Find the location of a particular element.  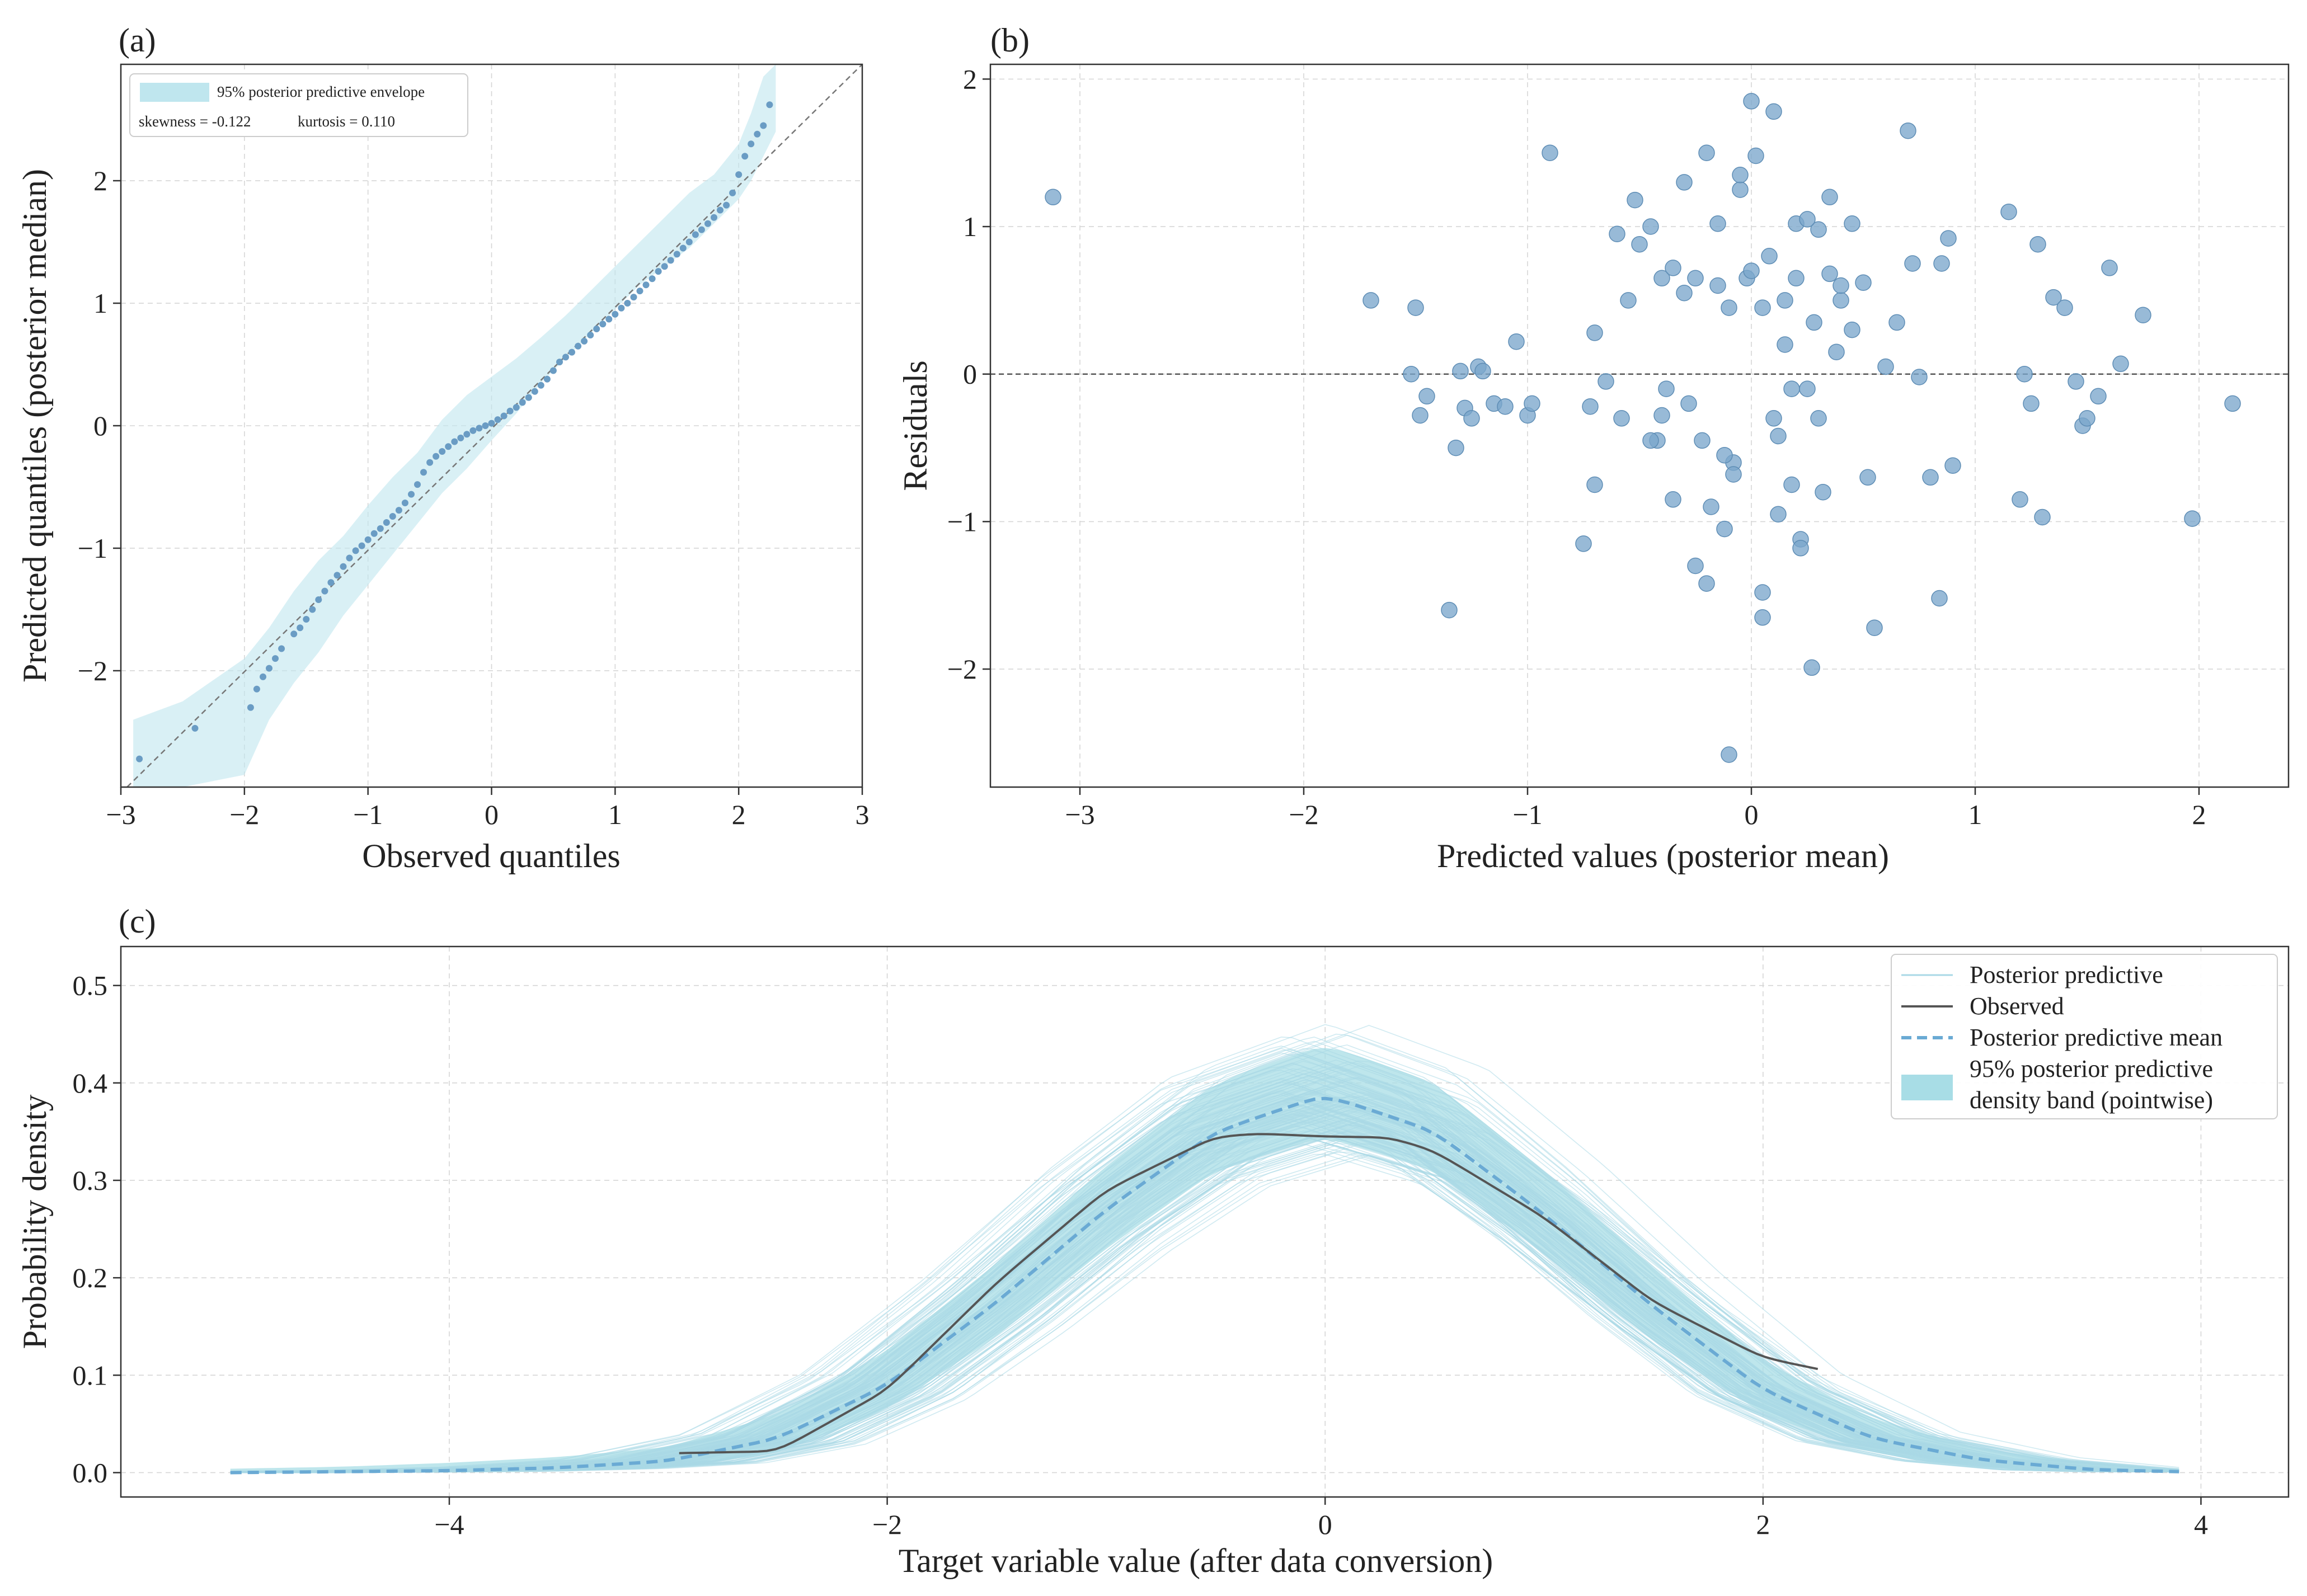

panel-c-ytick-label-4: 0.4 is located at coordinates (90, 1083).